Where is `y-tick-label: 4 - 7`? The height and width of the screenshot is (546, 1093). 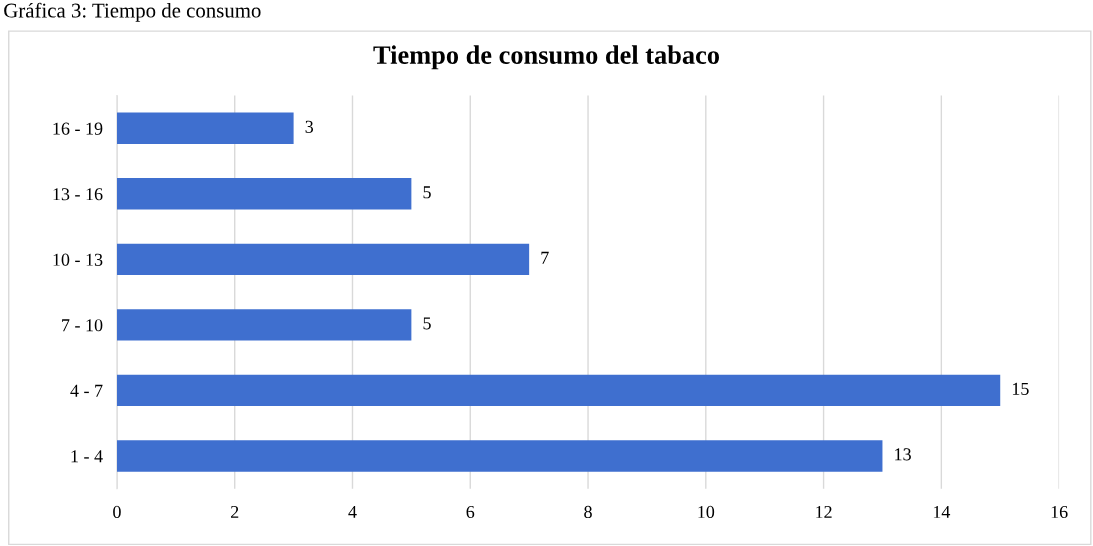
y-tick-label: 4 - 7 is located at coordinates (86, 390).